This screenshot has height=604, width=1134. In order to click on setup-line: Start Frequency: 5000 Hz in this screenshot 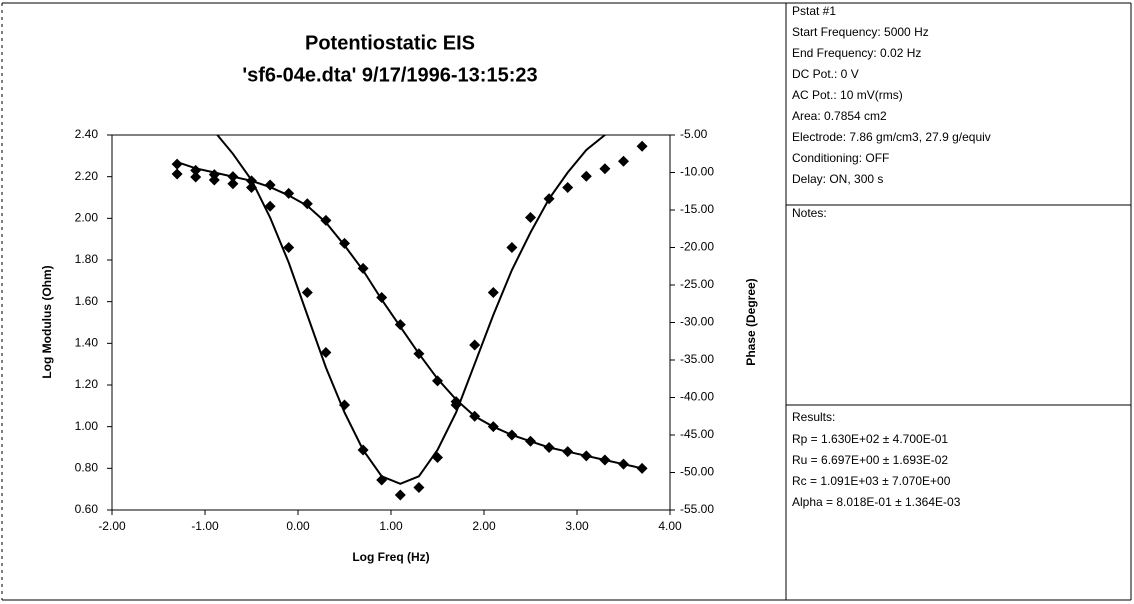, I will do `click(860, 32)`.